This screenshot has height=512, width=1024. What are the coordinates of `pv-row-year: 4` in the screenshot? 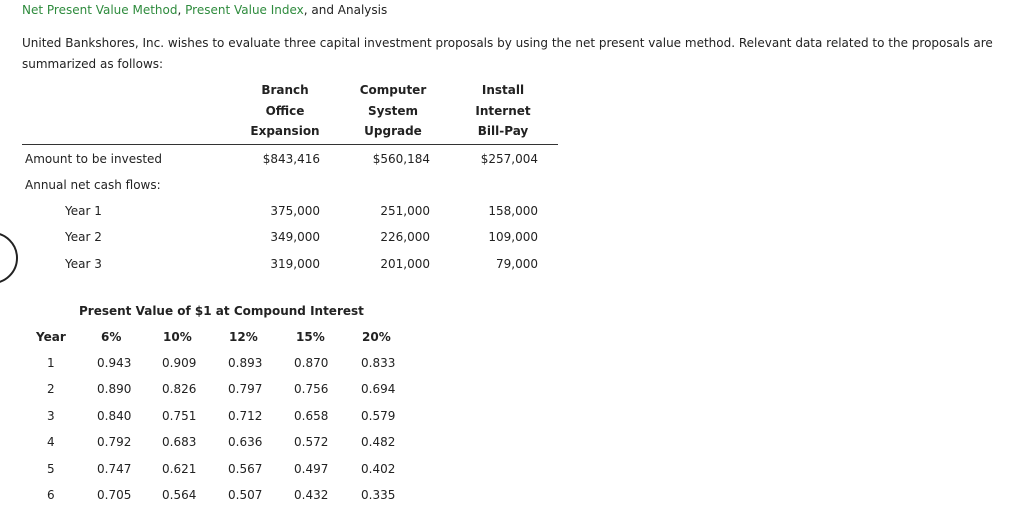 It's located at (51, 442).